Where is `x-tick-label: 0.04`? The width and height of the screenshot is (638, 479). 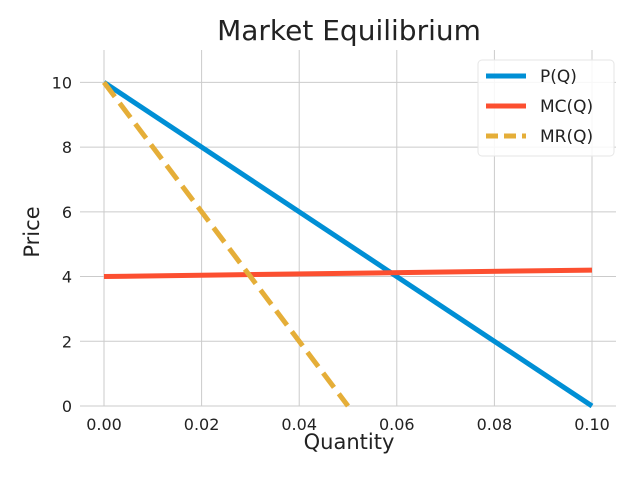
x-tick-label: 0.04 is located at coordinates (299, 424).